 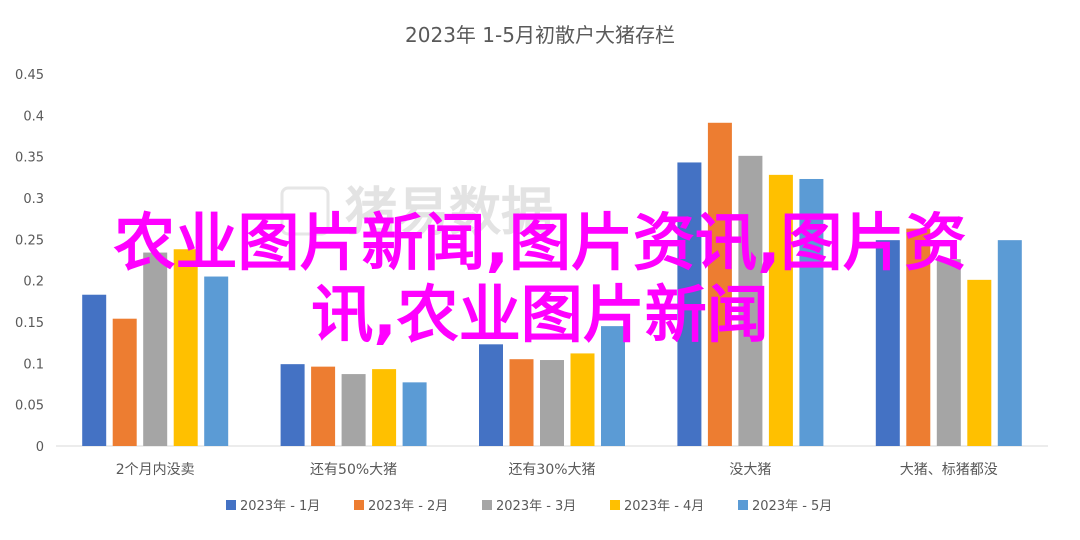 What do you see at coordinates (792, 506) in the screenshot?
I see `legend-label: 2023年 - 5月` at bounding box center [792, 506].